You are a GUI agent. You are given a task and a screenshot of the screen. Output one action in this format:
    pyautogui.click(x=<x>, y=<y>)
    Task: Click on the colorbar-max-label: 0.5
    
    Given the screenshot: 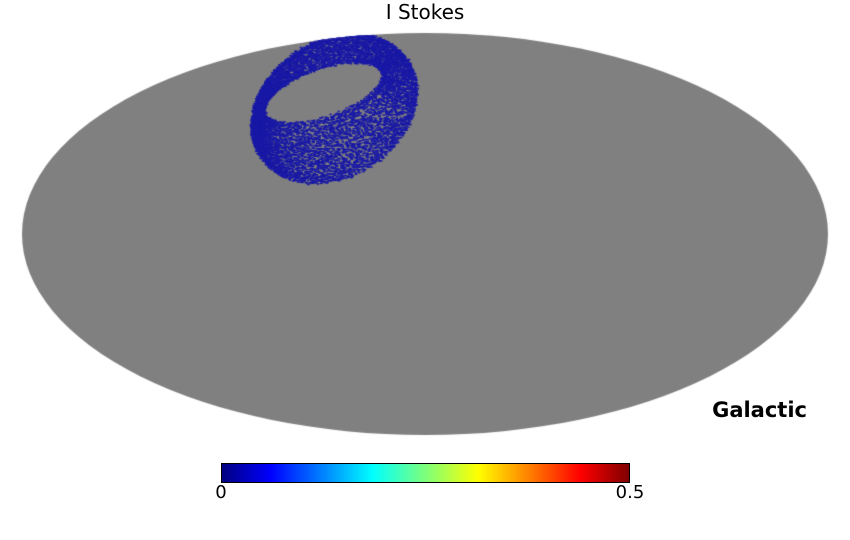 What is the action you would take?
    pyautogui.click(x=630, y=492)
    